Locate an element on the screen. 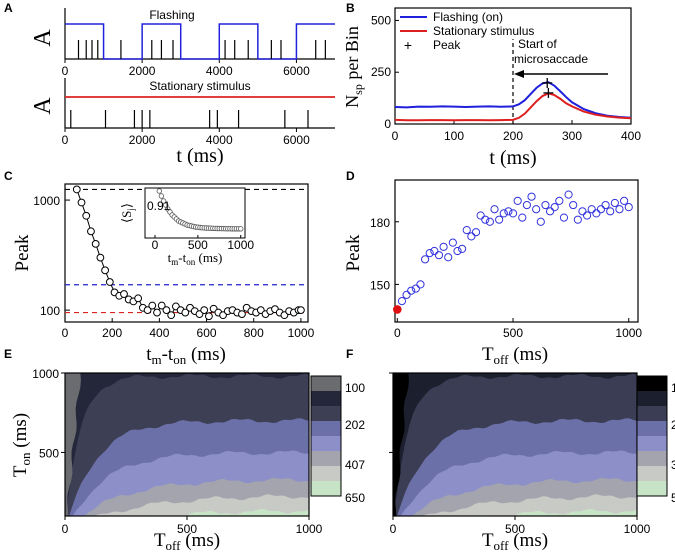 The image size is (675, 552). a1-xtick-label: 4000 is located at coordinates (219, 71).